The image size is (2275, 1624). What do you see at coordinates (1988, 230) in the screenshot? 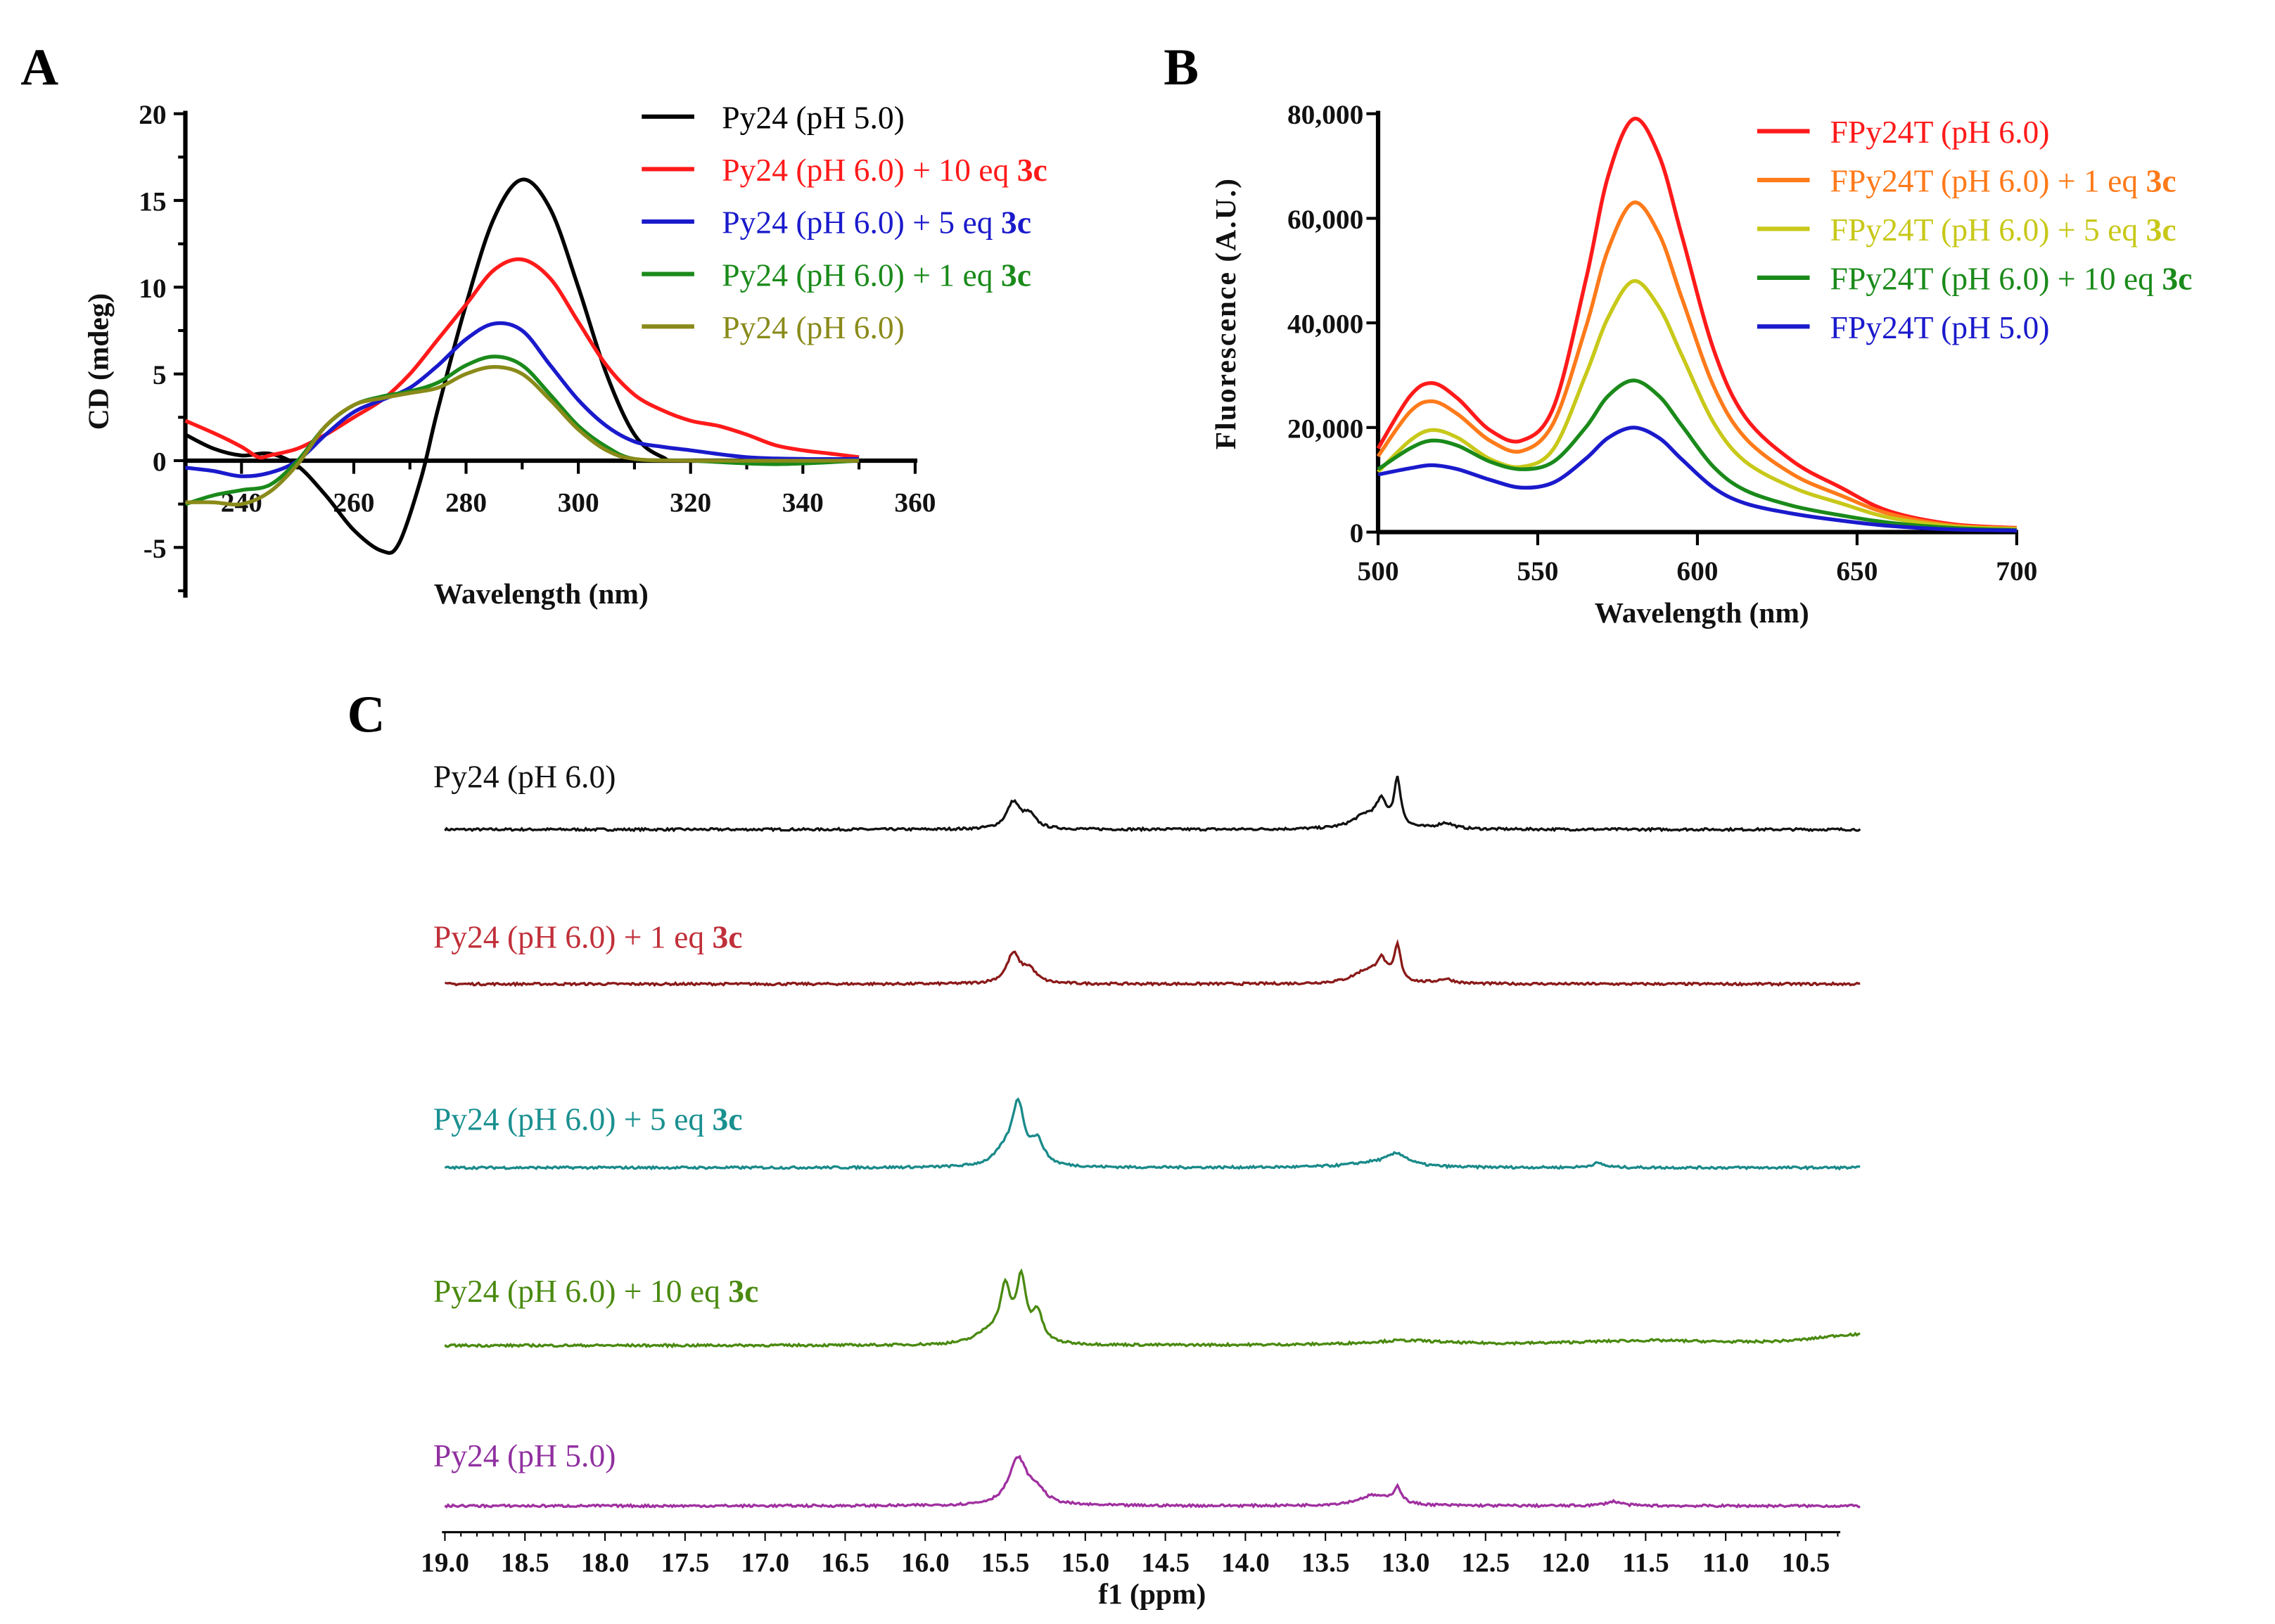
I see `legend-label: FPy24T (pH 6.0) + 5 eq` at bounding box center [1988, 230].